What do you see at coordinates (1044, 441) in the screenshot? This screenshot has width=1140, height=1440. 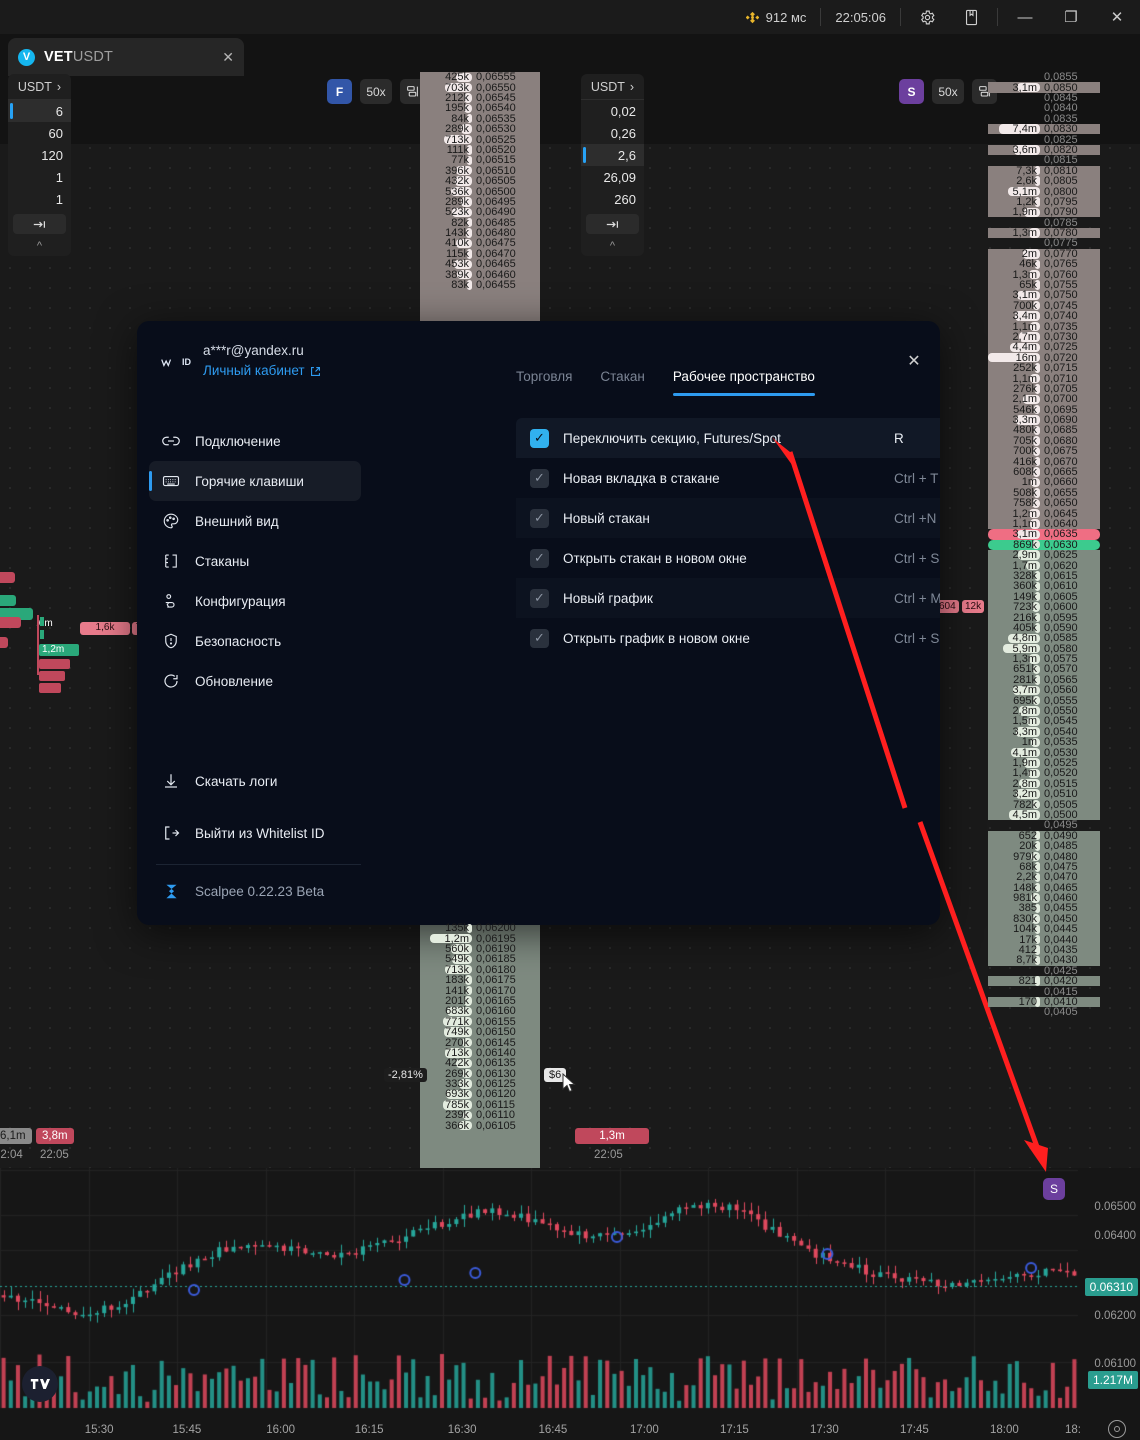 I see `orderbook-row: 705k 0,0680` at bounding box center [1044, 441].